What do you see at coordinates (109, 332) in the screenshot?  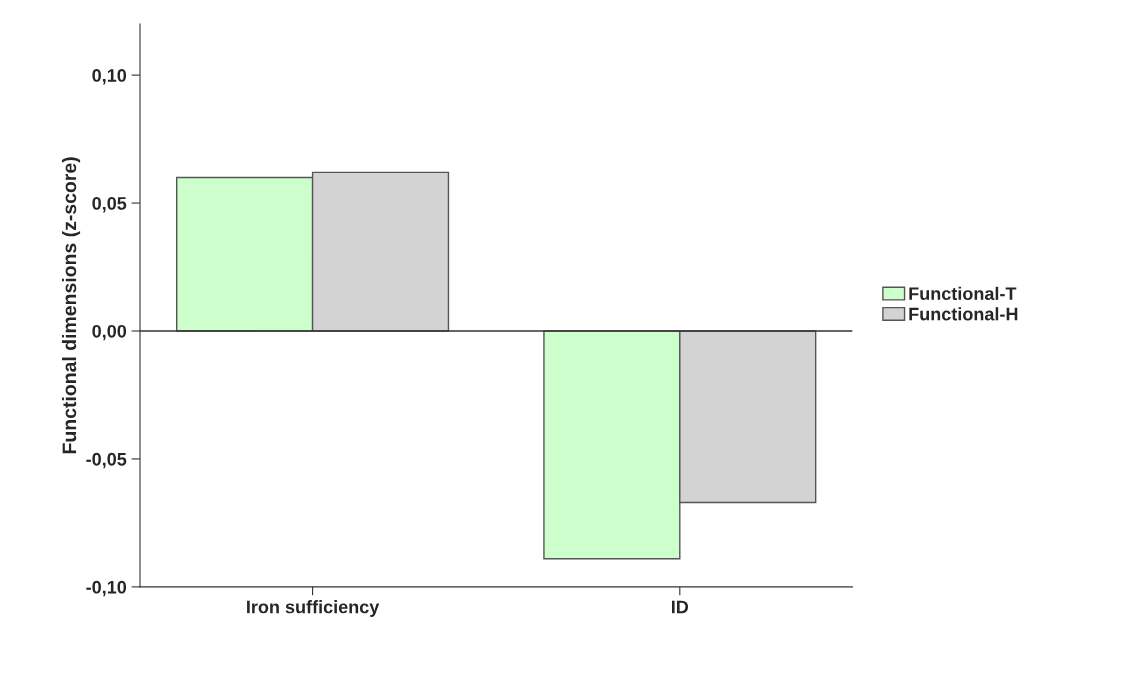 I see `y-tick-label: 0,00` at bounding box center [109, 332].